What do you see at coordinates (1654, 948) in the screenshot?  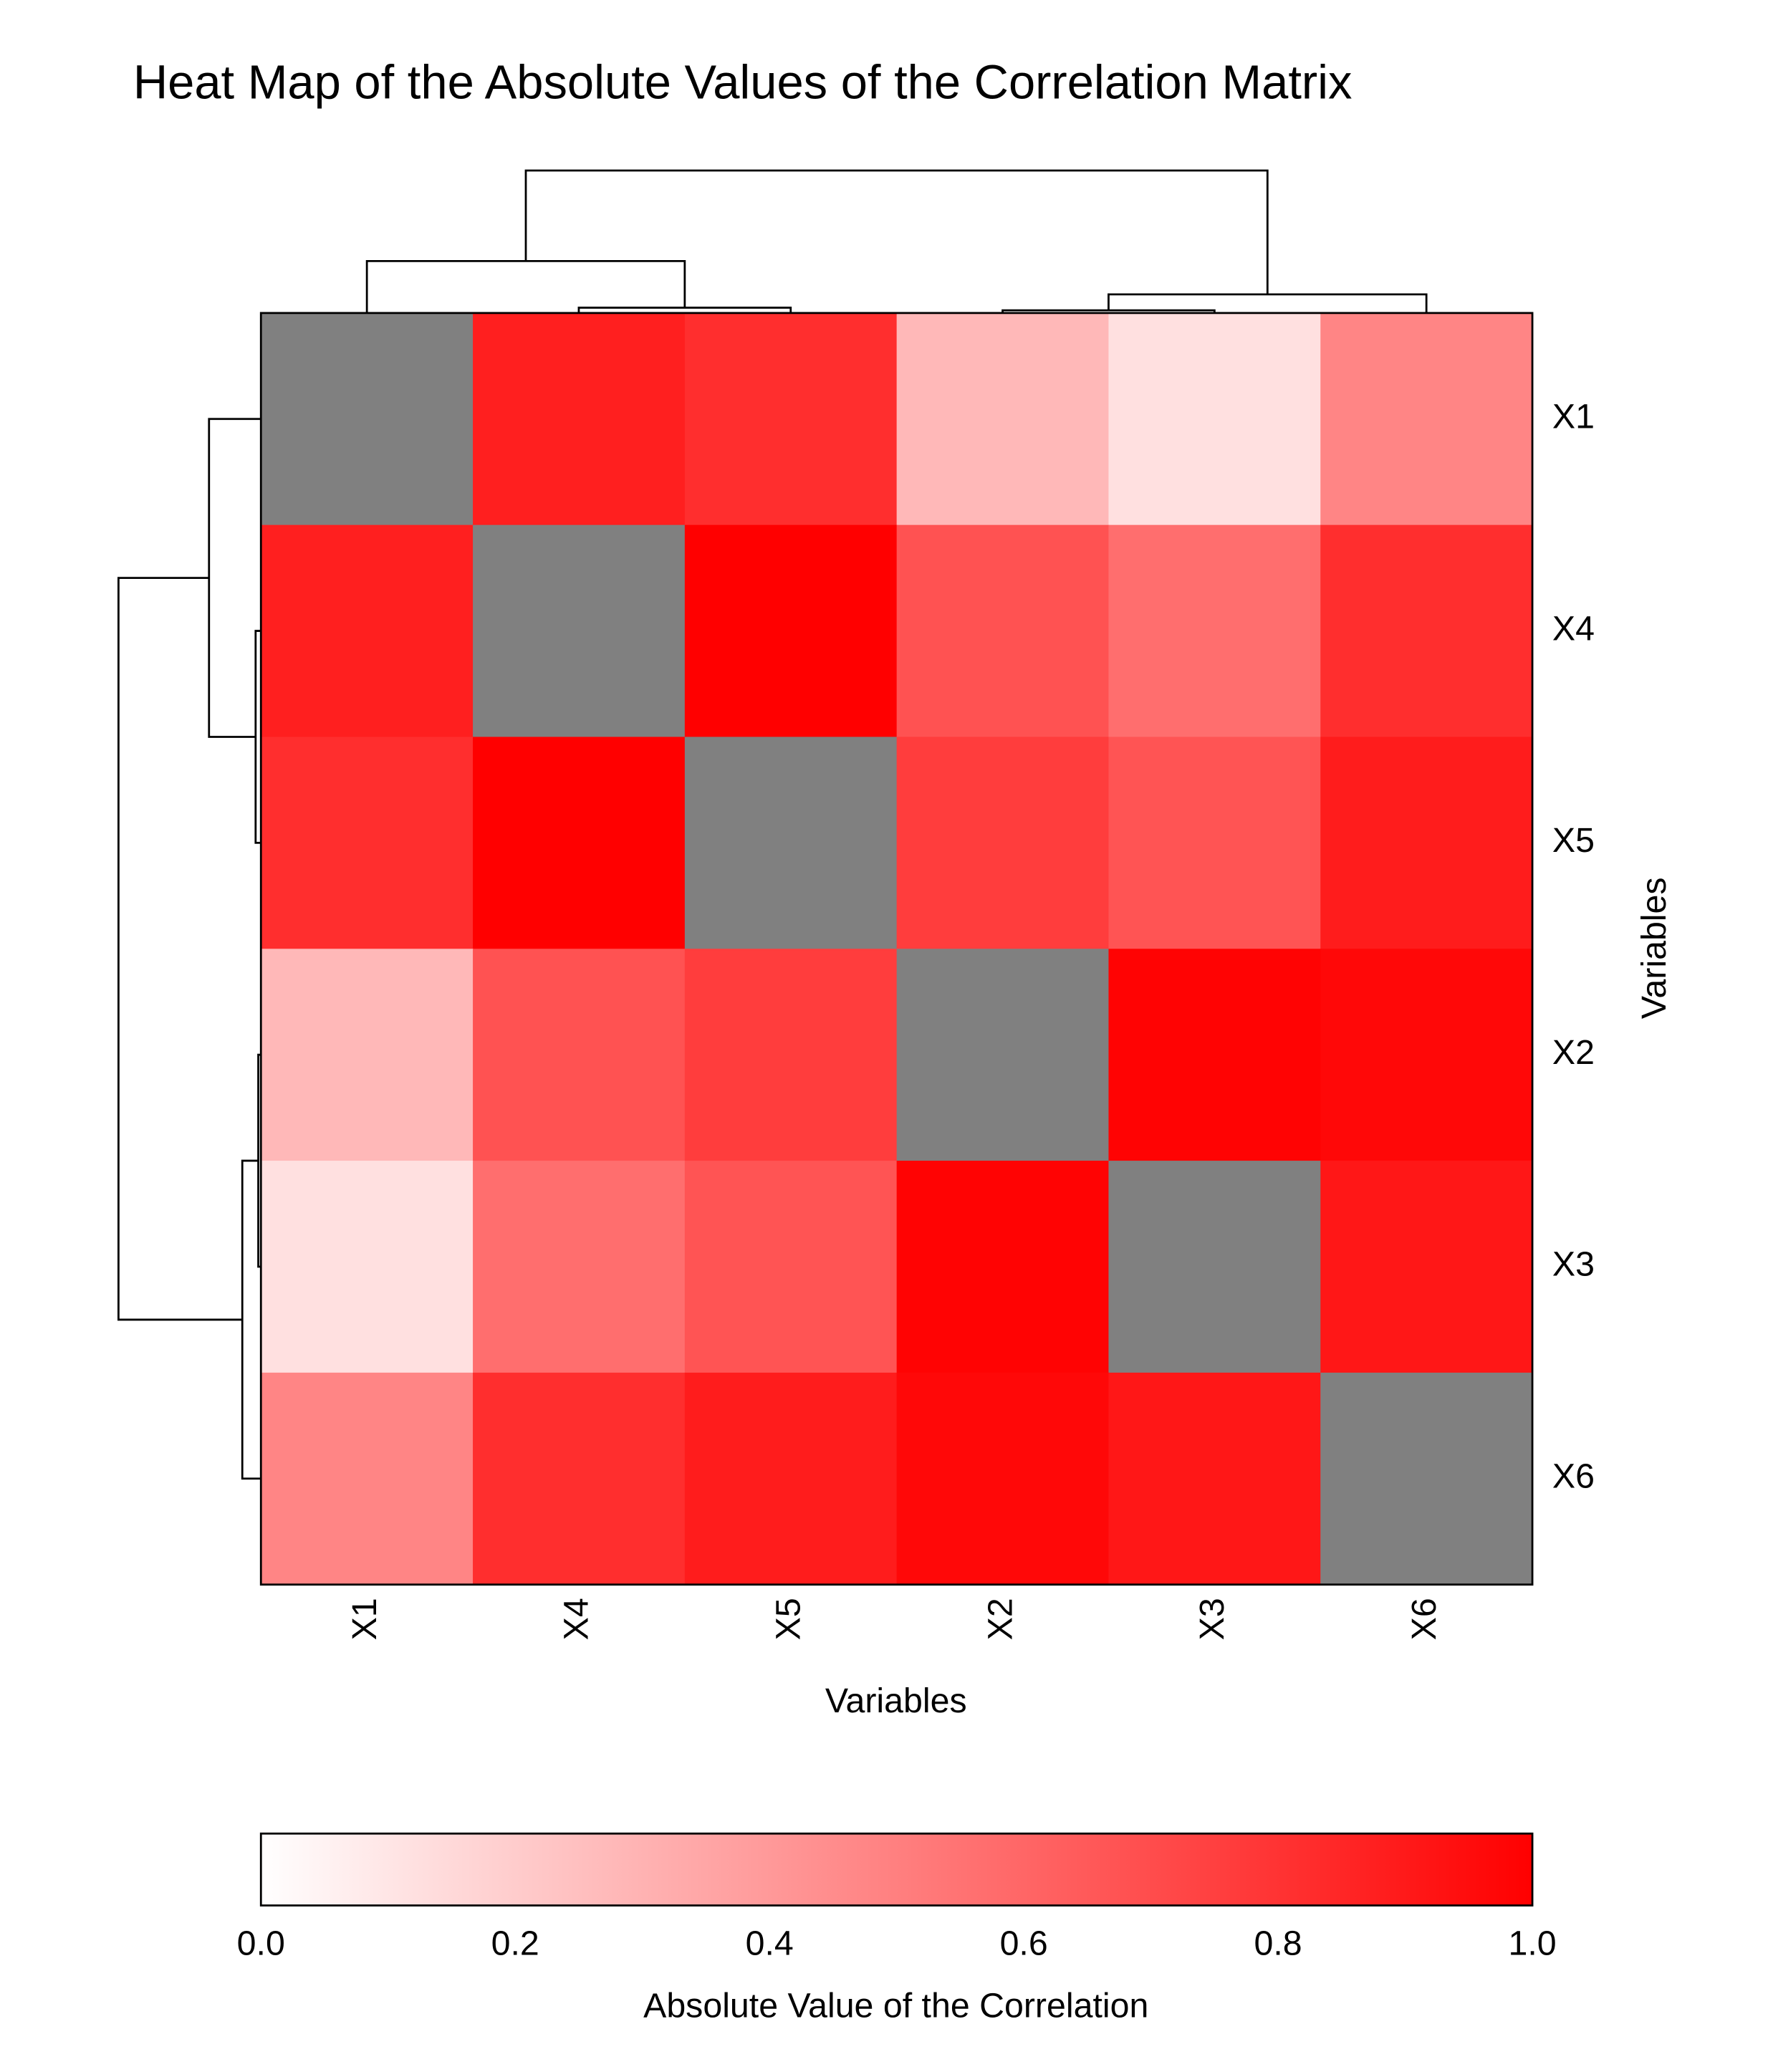 I see `y-axis-title: Variables` at bounding box center [1654, 948].